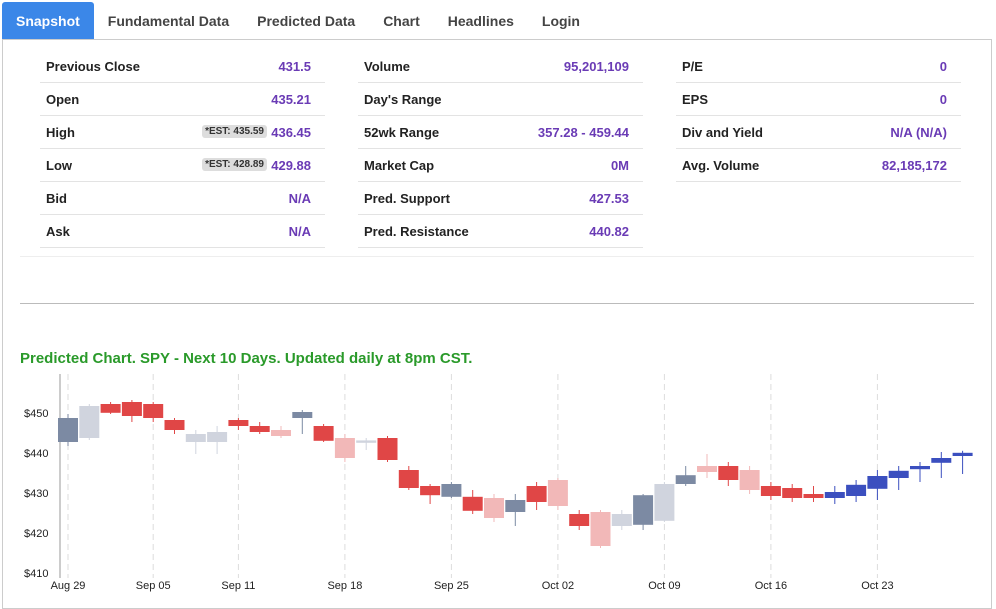 This screenshot has height=609, width=996. I want to click on stat-label: Div and Yield, so click(722, 132).